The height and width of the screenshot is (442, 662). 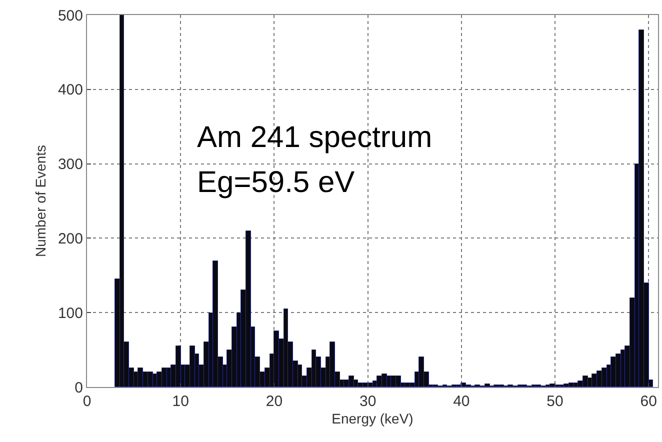 What do you see at coordinates (373, 418) in the screenshot?
I see `x-axis-title: Energy (keV)` at bounding box center [373, 418].